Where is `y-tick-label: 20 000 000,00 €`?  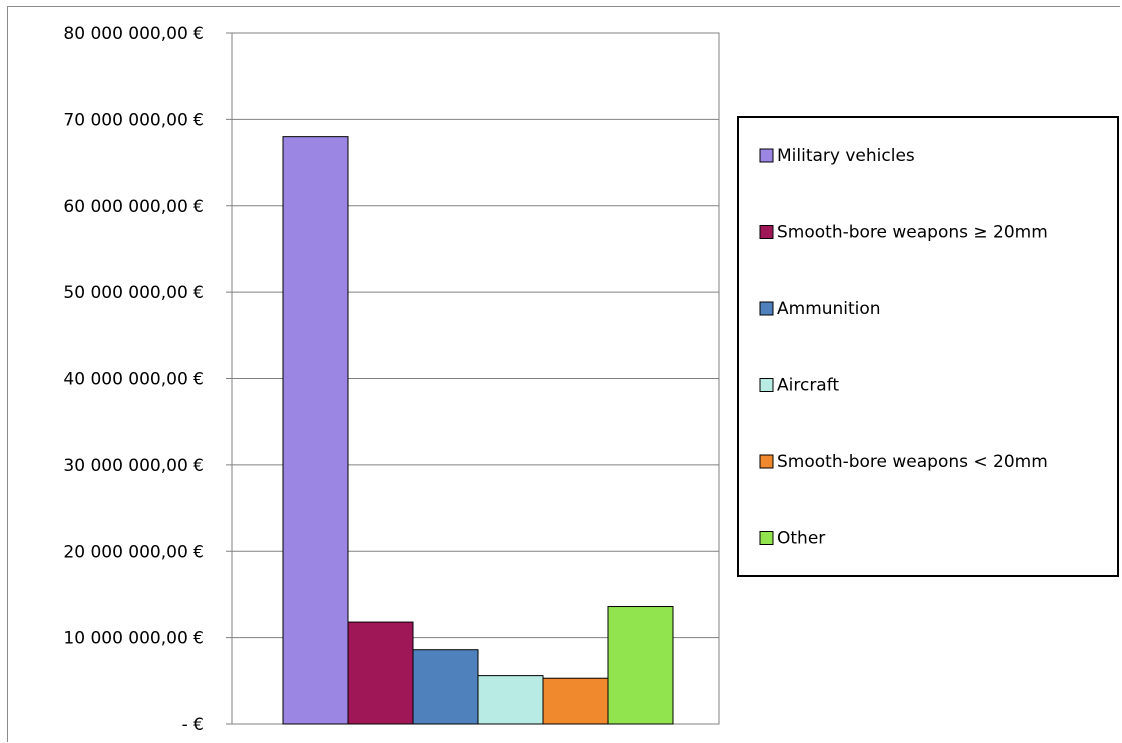
y-tick-label: 20 000 000,00 € is located at coordinates (133, 552).